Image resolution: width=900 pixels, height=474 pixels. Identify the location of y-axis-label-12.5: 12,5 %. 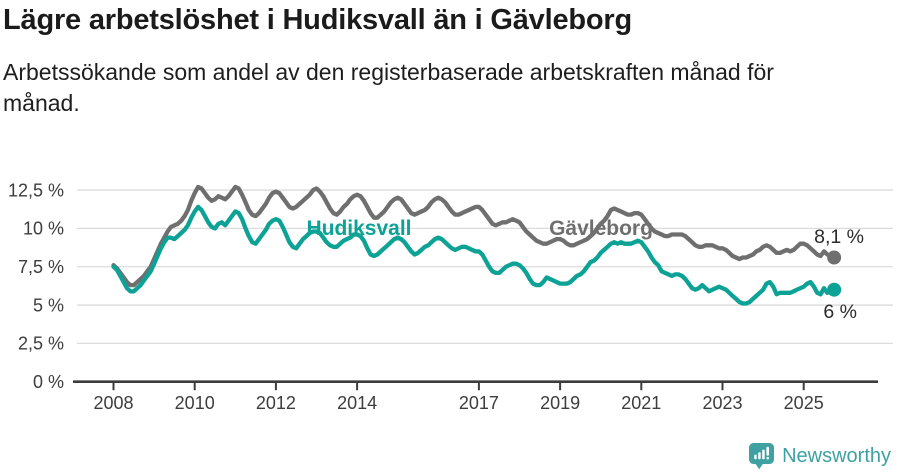
(36, 190).